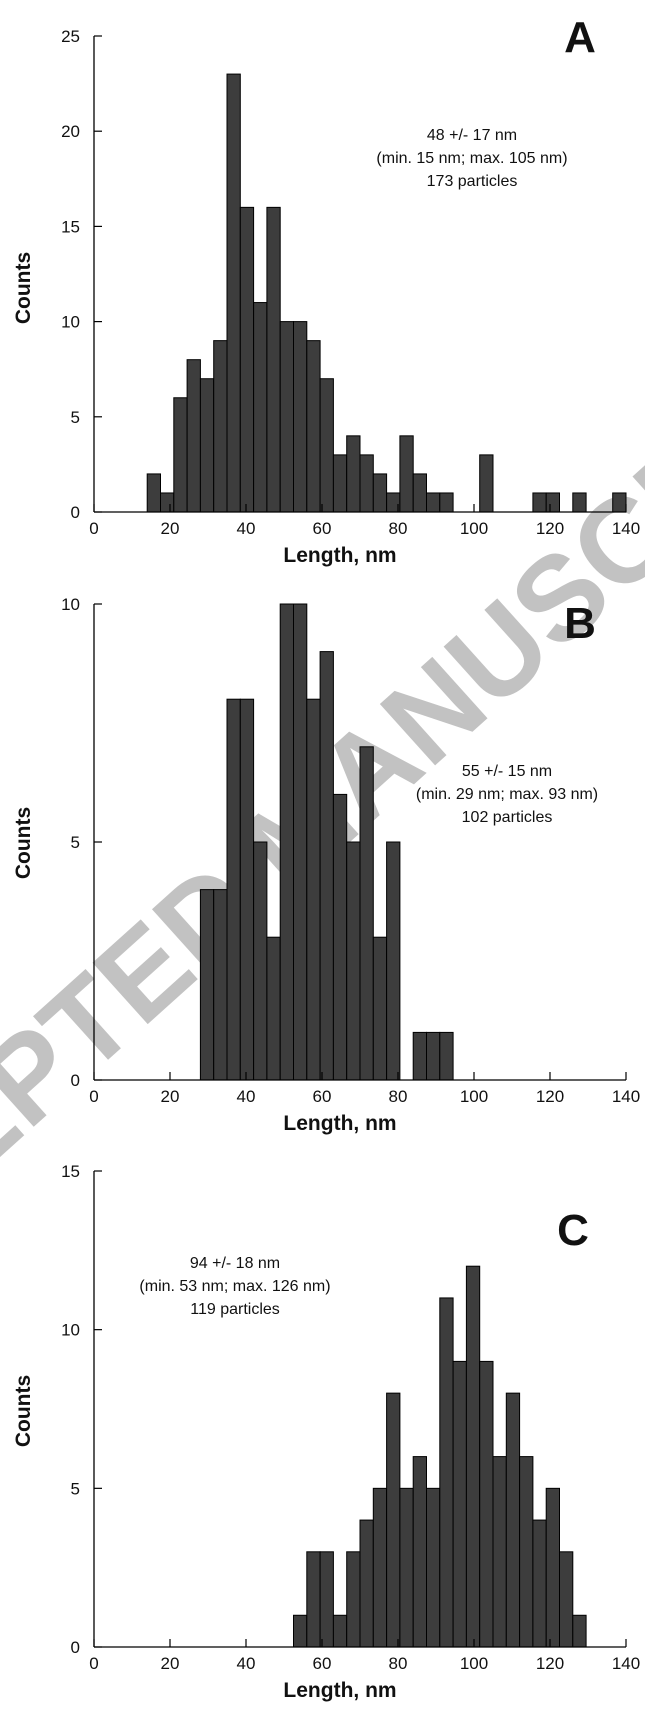 This screenshot has width=645, height=1712. What do you see at coordinates (507, 817) in the screenshot?
I see `stats-annotation-line: 102 particles` at bounding box center [507, 817].